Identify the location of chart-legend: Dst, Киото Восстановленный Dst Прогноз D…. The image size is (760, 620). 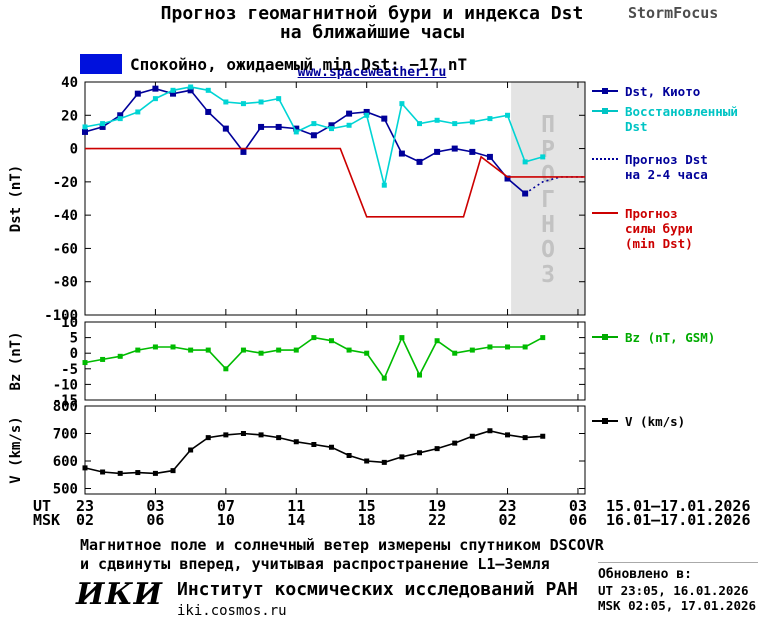
(676, 274).